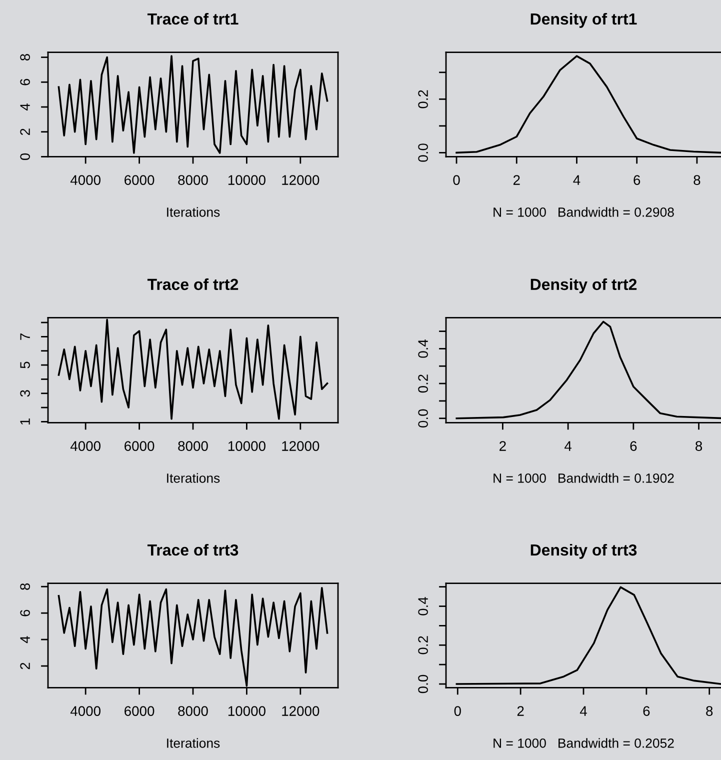  What do you see at coordinates (25, 337) in the screenshot?
I see `y-tick-label: 7` at bounding box center [25, 337].